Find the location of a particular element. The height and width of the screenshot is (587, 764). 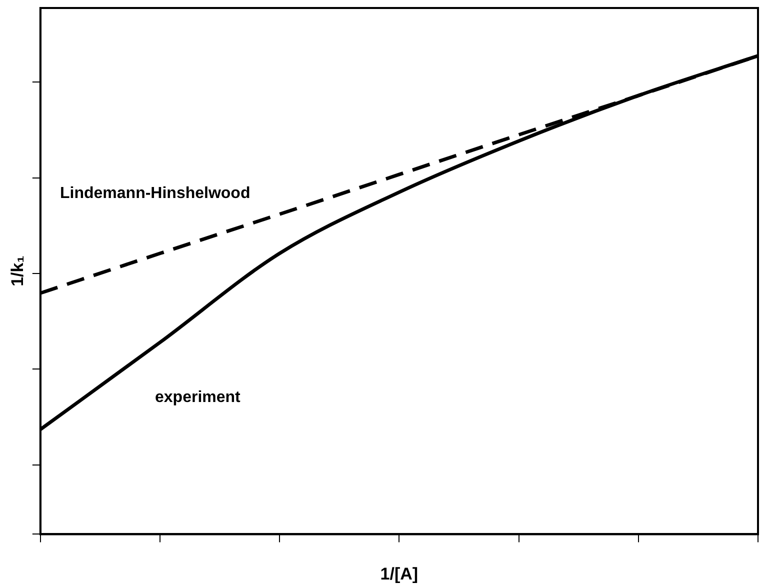

x-axis-title: 1/[A] is located at coordinates (399, 574).